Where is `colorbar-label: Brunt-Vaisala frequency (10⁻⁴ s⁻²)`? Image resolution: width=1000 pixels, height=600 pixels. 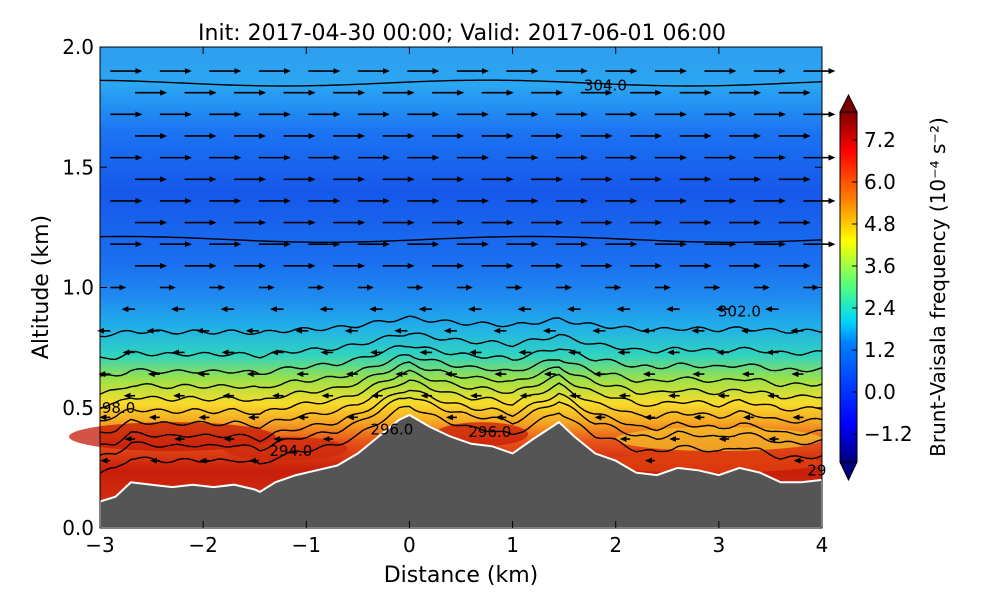 colorbar-label: Brunt-Vaisala frequency (10⁻⁴ s⁻²) is located at coordinates (938, 287).